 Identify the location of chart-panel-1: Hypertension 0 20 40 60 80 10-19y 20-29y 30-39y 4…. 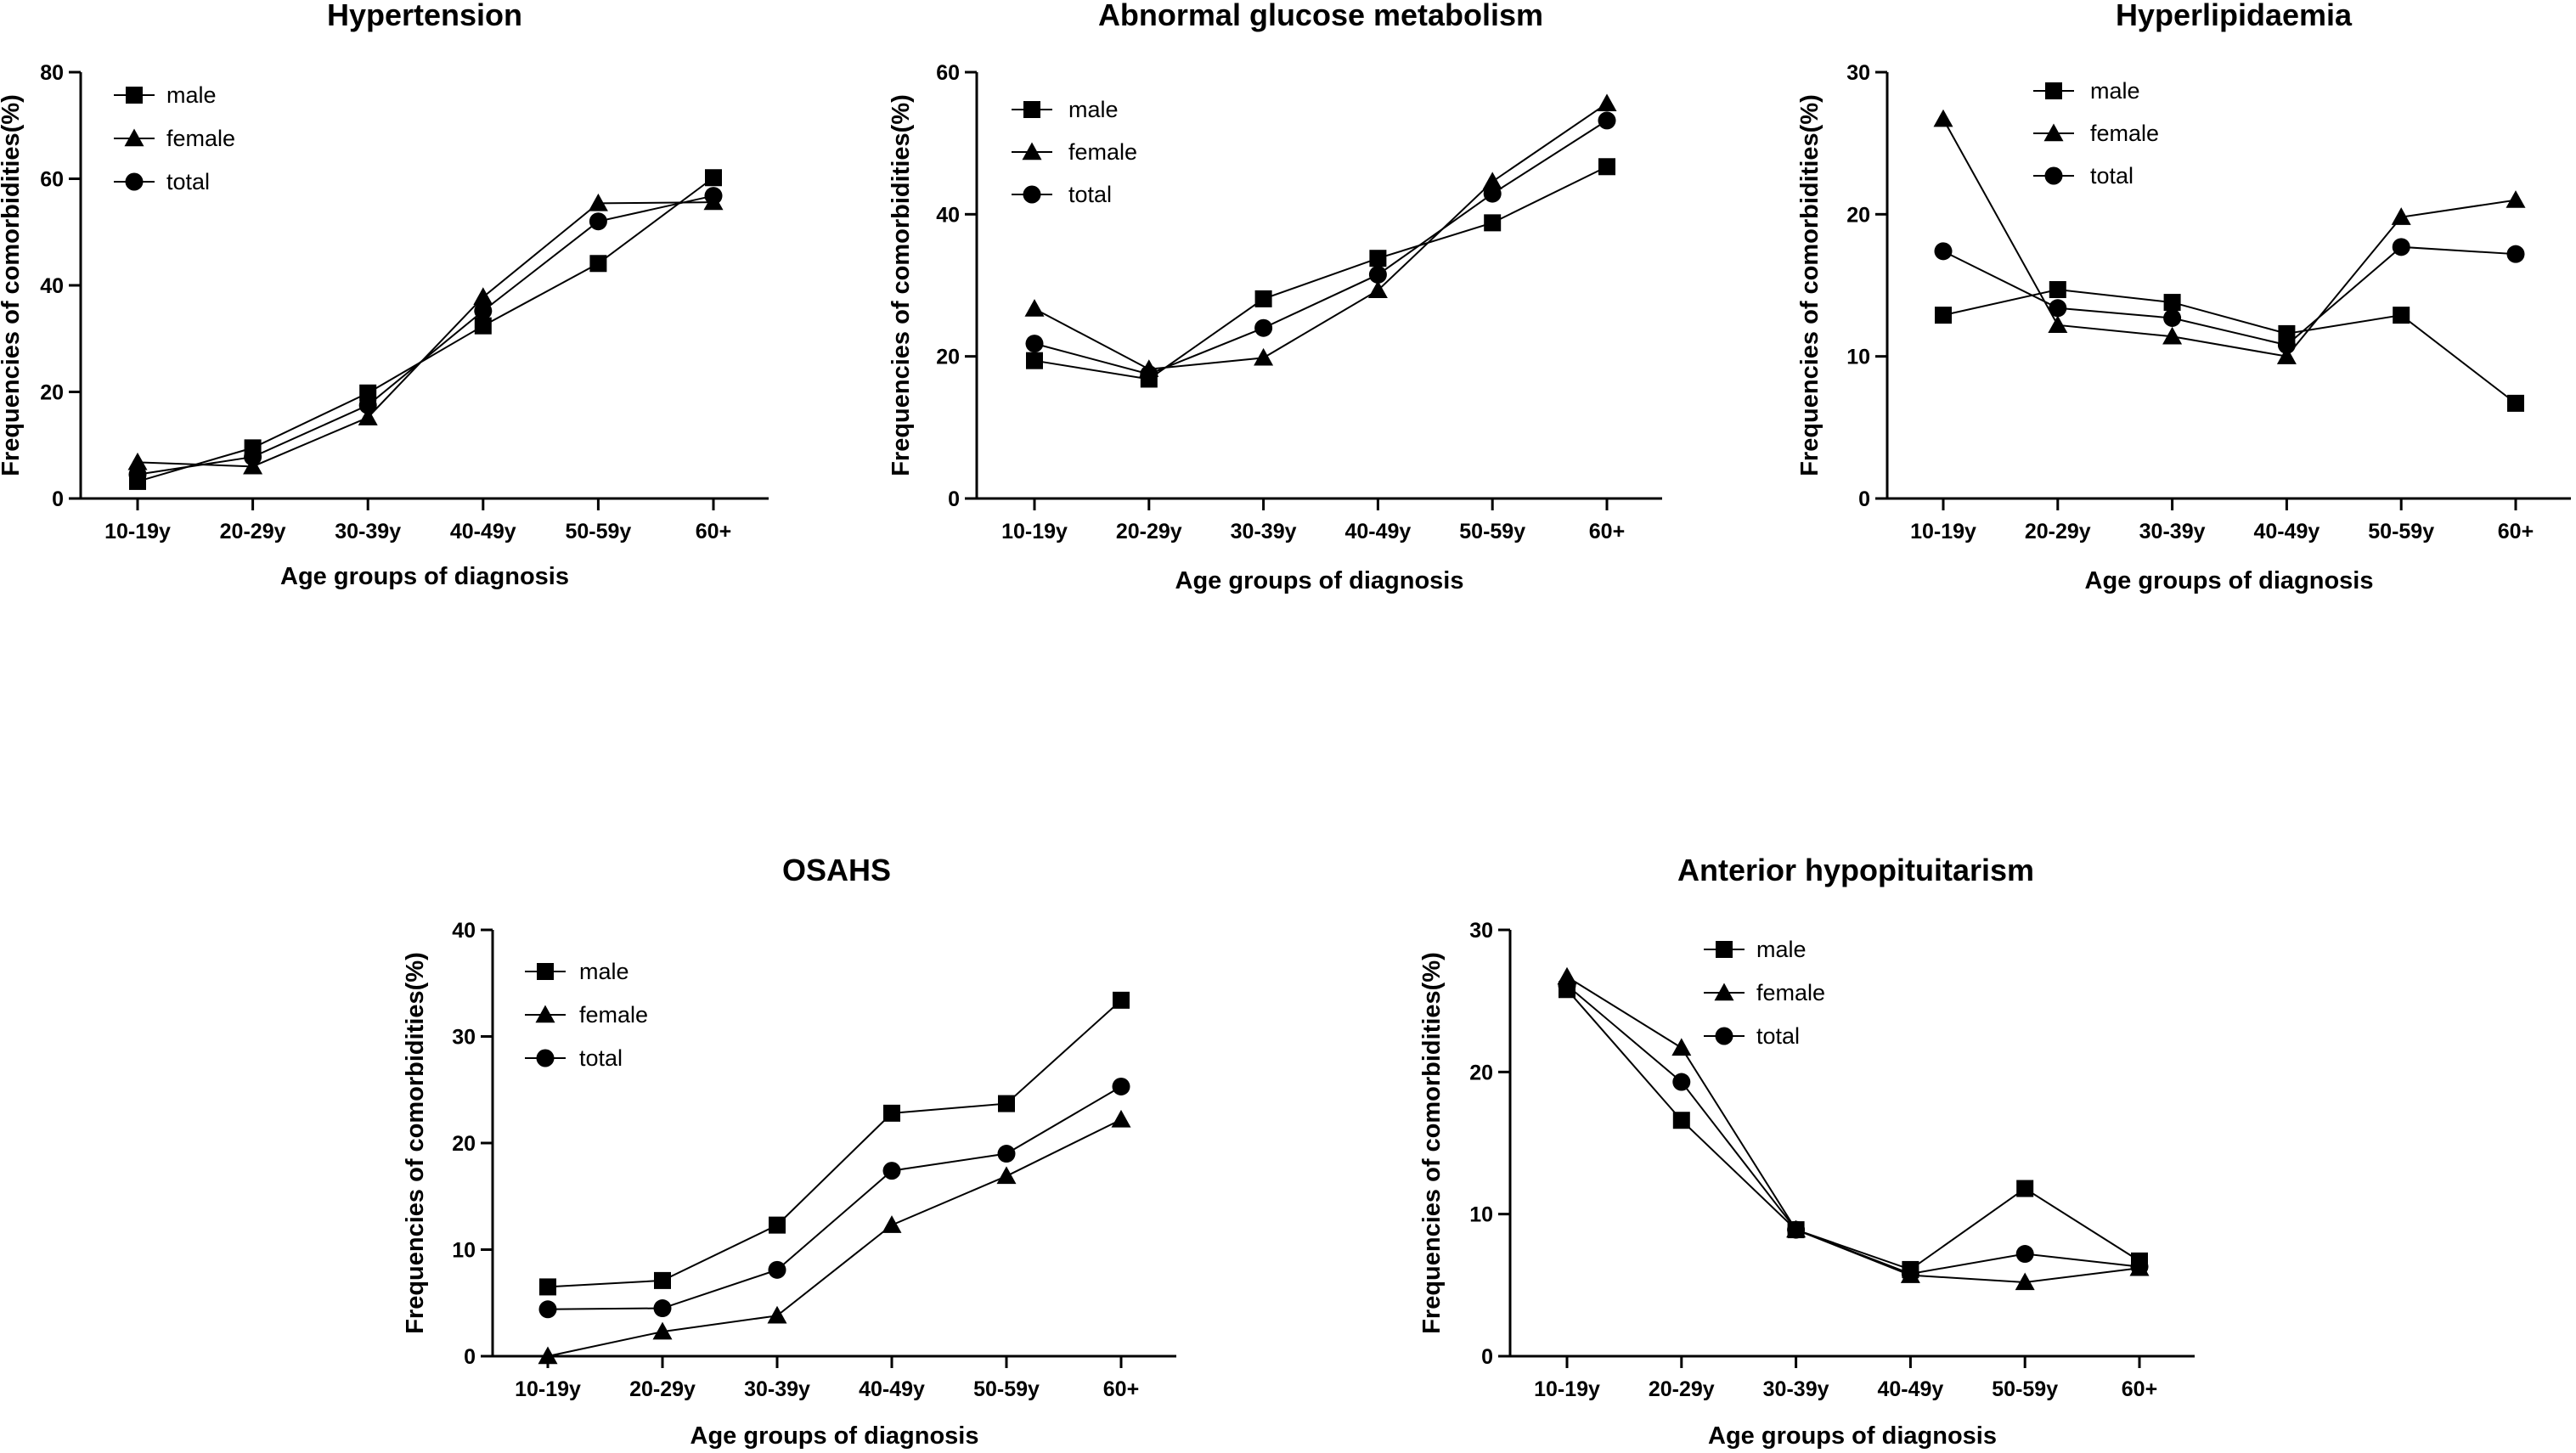
(384, 295).